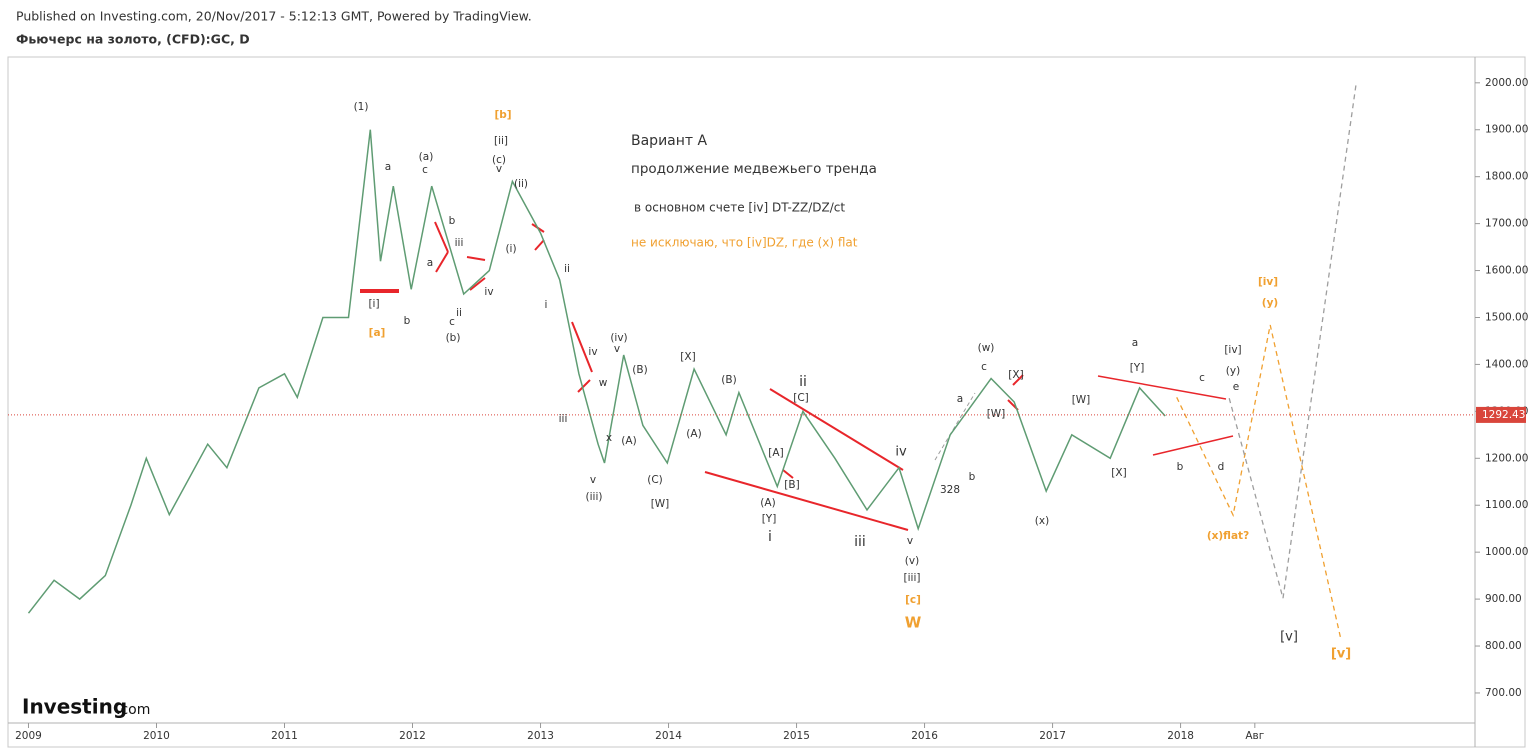 The image size is (1533, 753). What do you see at coordinates (668, 736) in the screenshot?
I see `x-tick-label: 2014` at bounding box center [668, 736].